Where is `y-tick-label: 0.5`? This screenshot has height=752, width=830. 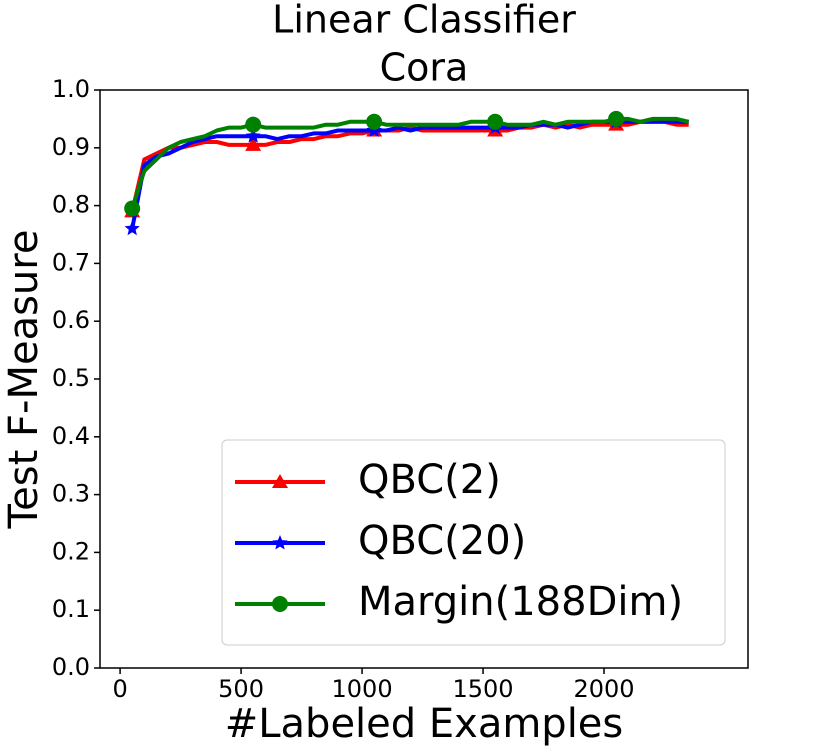
y-tick-label: 0.5 is located at coordinates (71, 378).